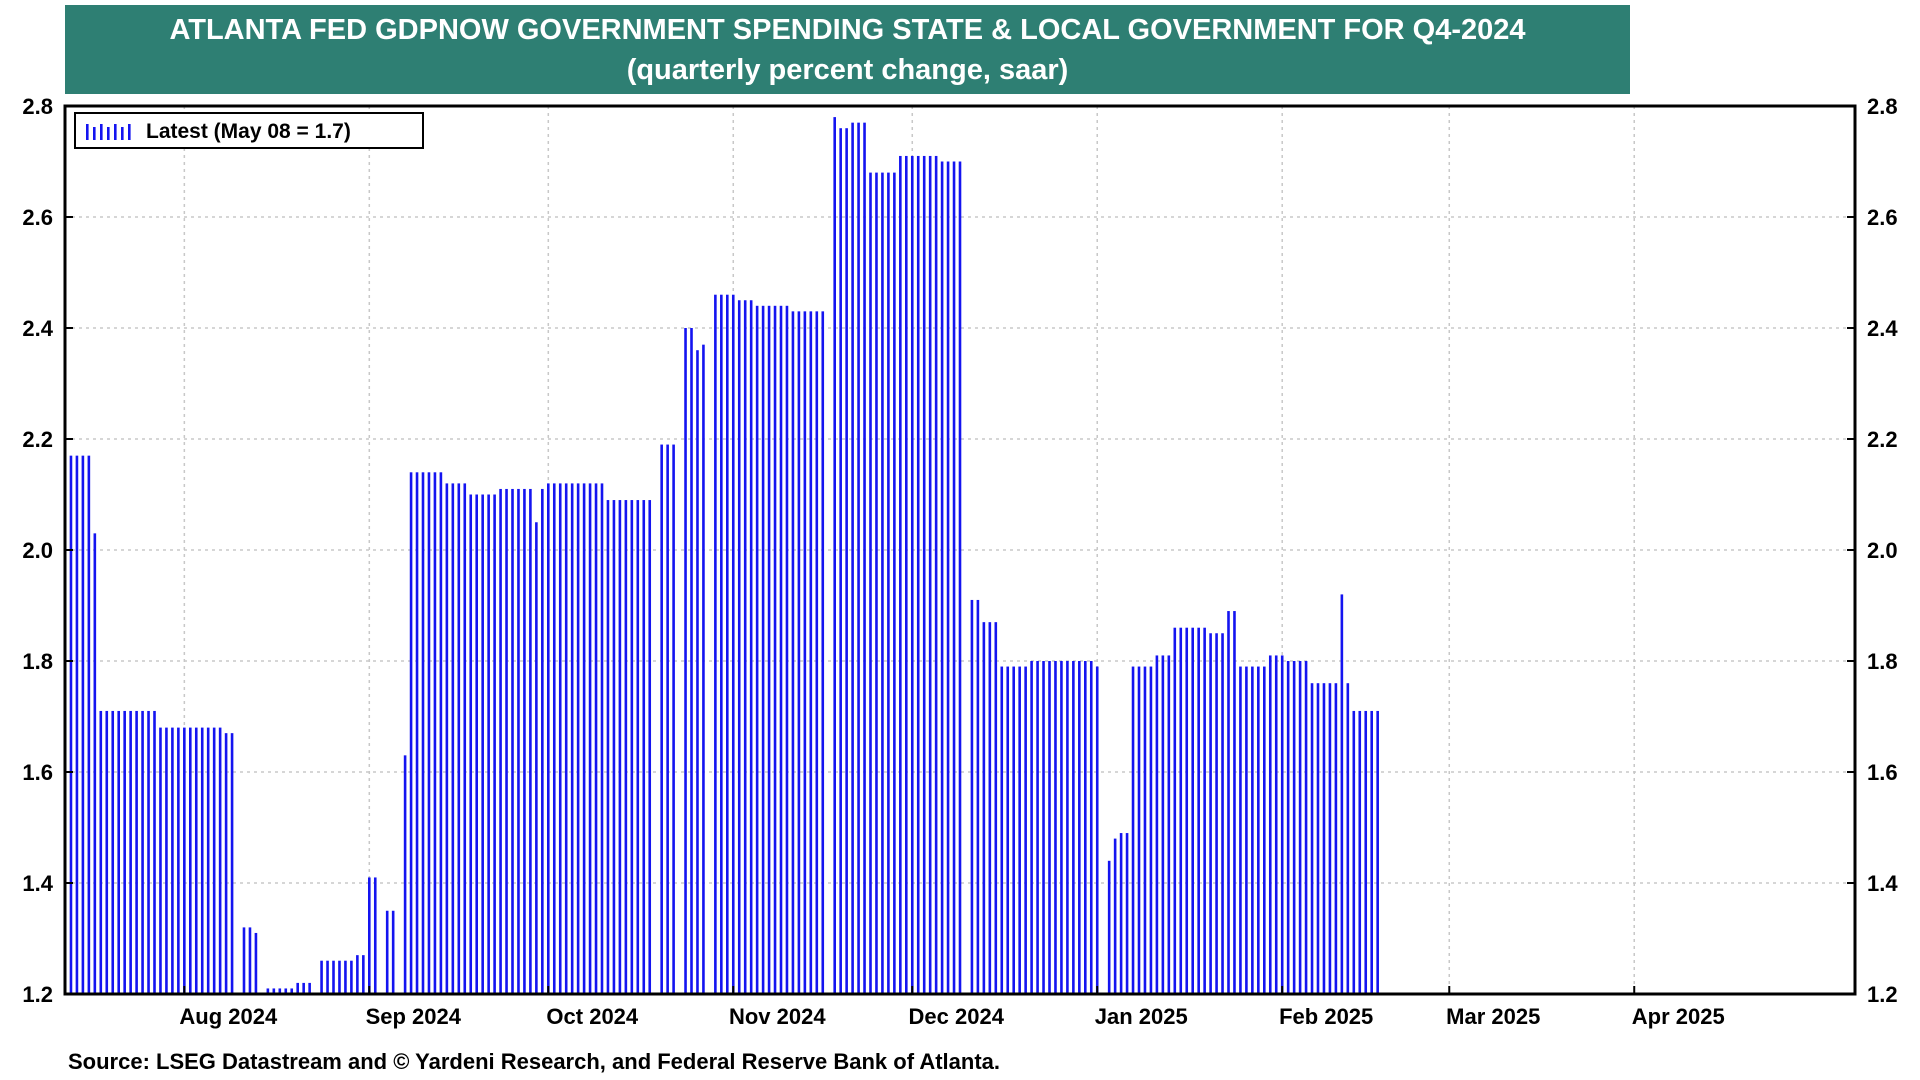  Describe the element at coordinates (37, 217) in the screenshot. I see `y-tick-label-left: 2.6` at that location.